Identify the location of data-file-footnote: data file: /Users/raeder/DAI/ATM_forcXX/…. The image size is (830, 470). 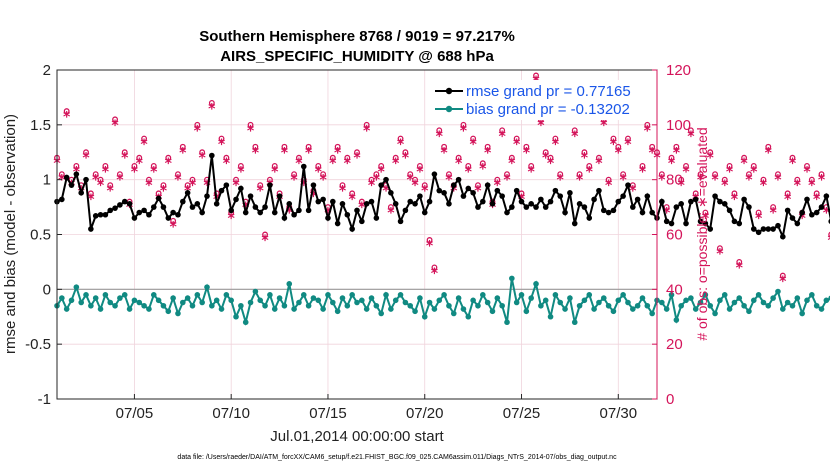
(397, 457).